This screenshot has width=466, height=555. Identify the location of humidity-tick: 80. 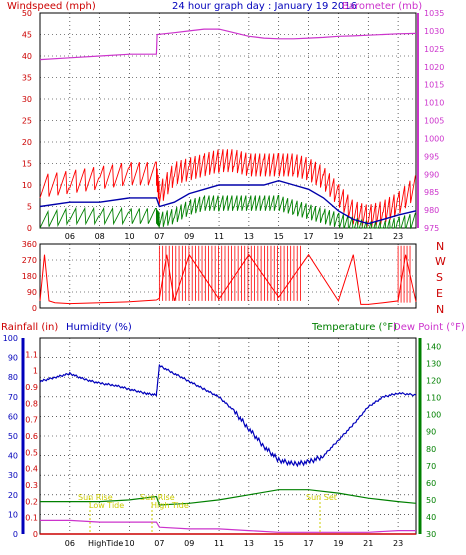
(13, 377).